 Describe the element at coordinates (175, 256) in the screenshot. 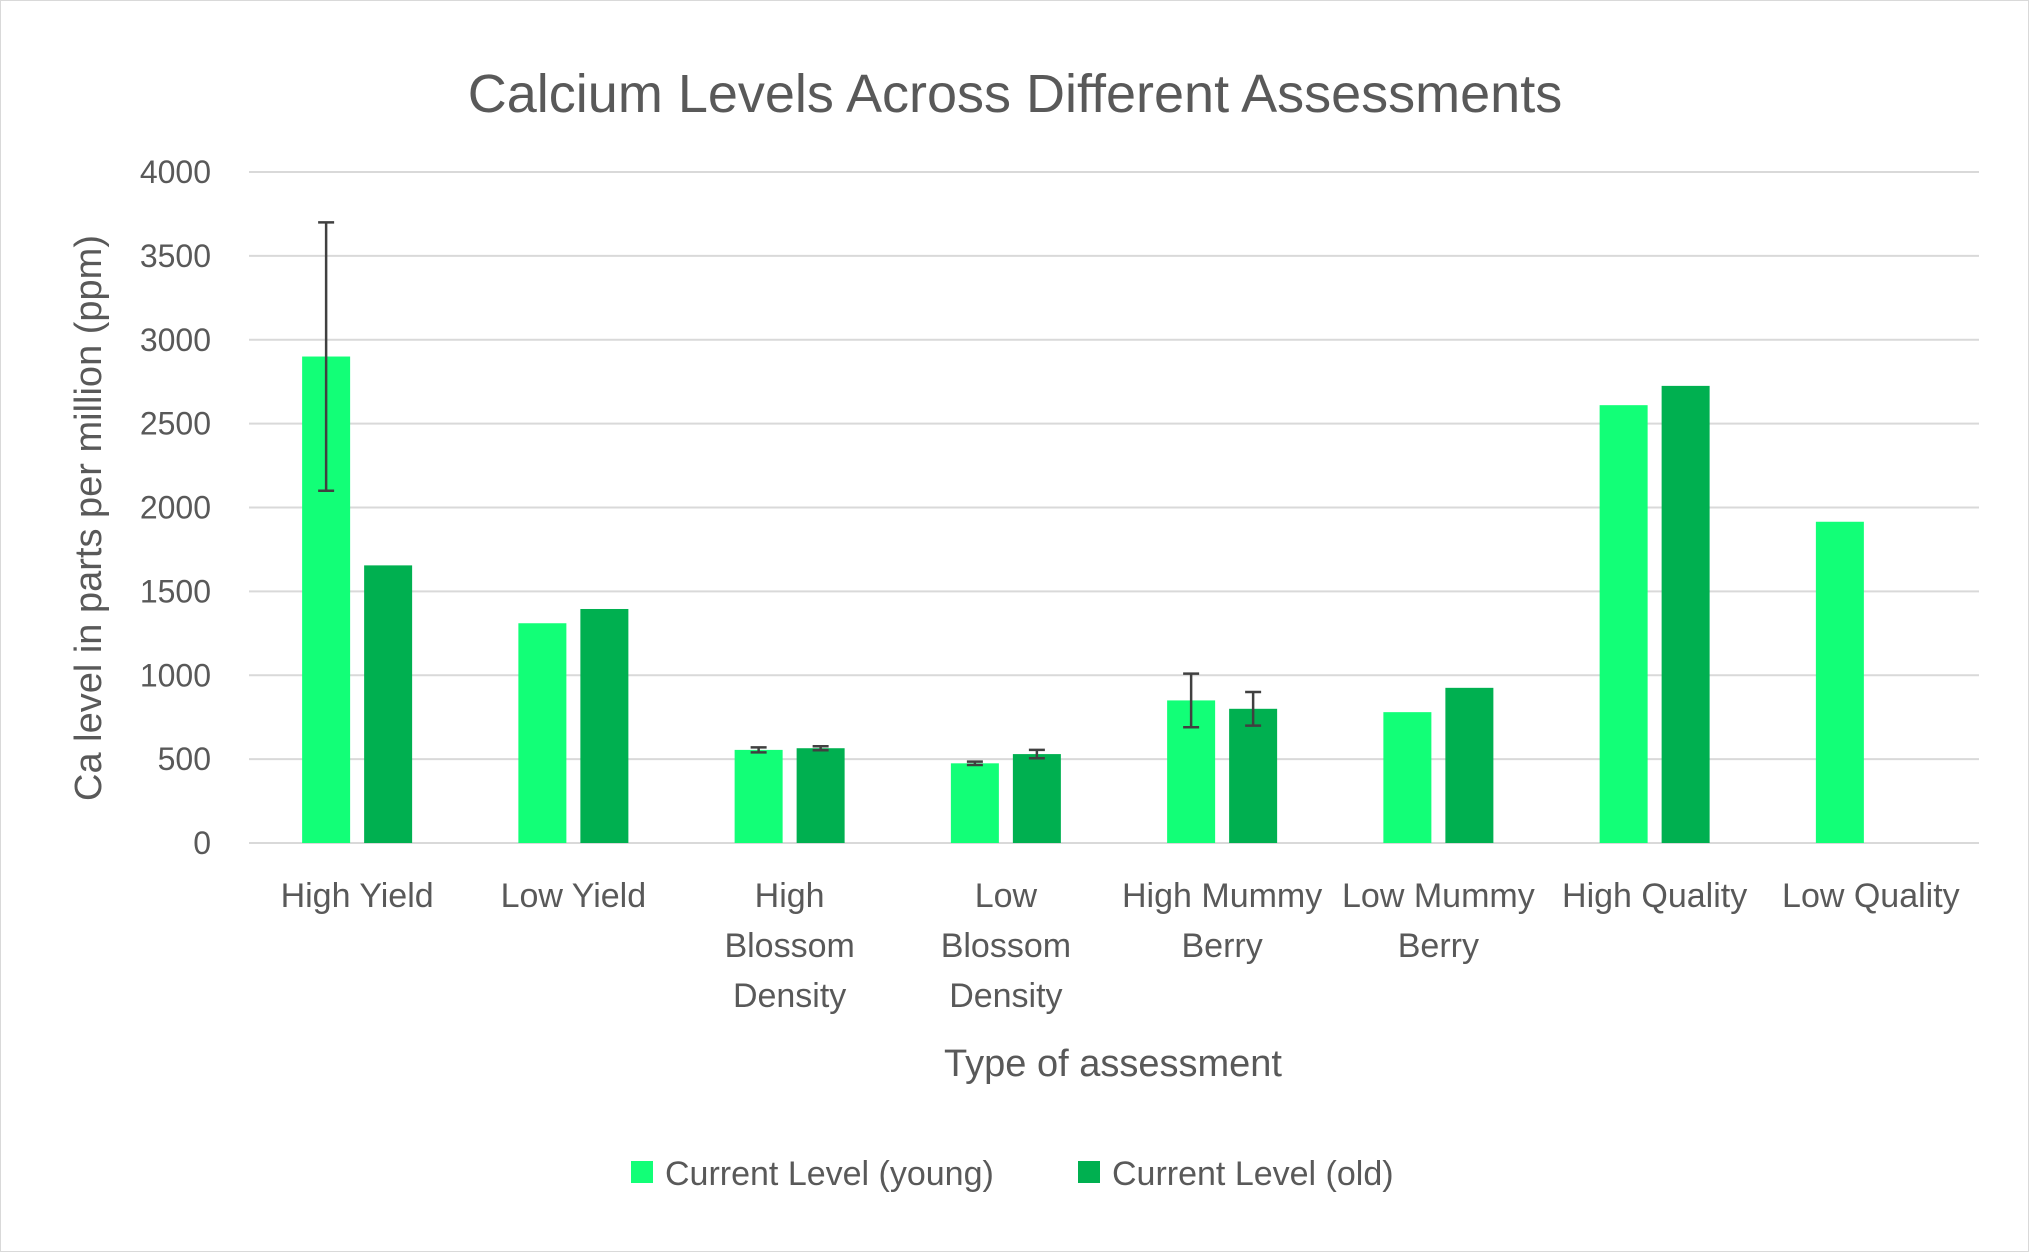

I see `y-tick-label: 3500` at that location.